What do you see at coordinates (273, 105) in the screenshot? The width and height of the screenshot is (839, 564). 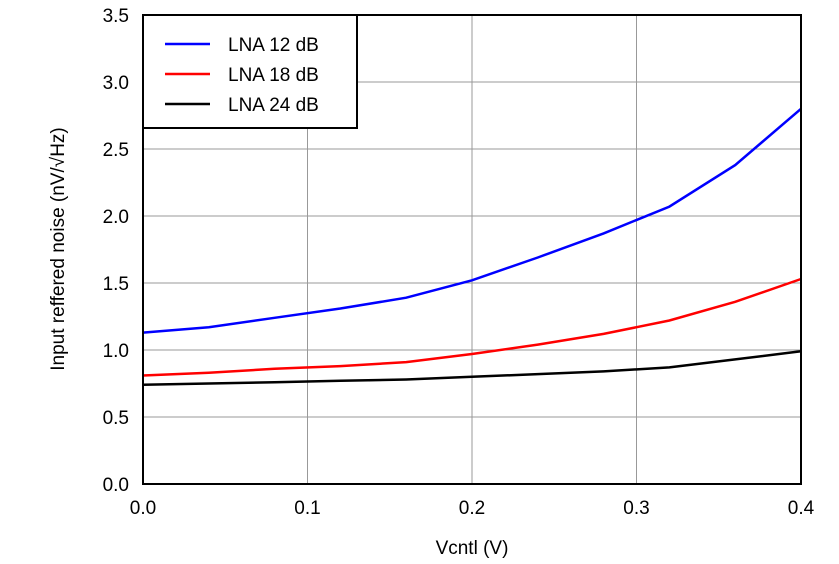 I see `legend-label: LNA 24 dB` at bounding box center [273, 105].